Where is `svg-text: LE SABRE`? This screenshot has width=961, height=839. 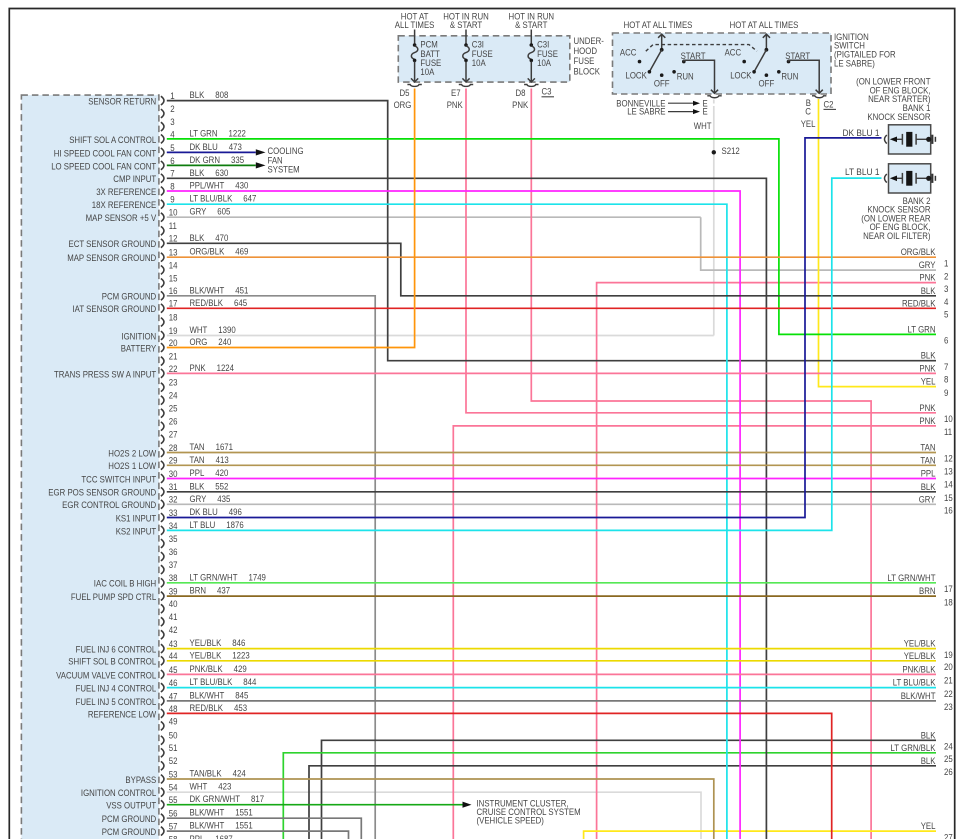 svg-text: LE SABRE is located at coordinates (646, 112).